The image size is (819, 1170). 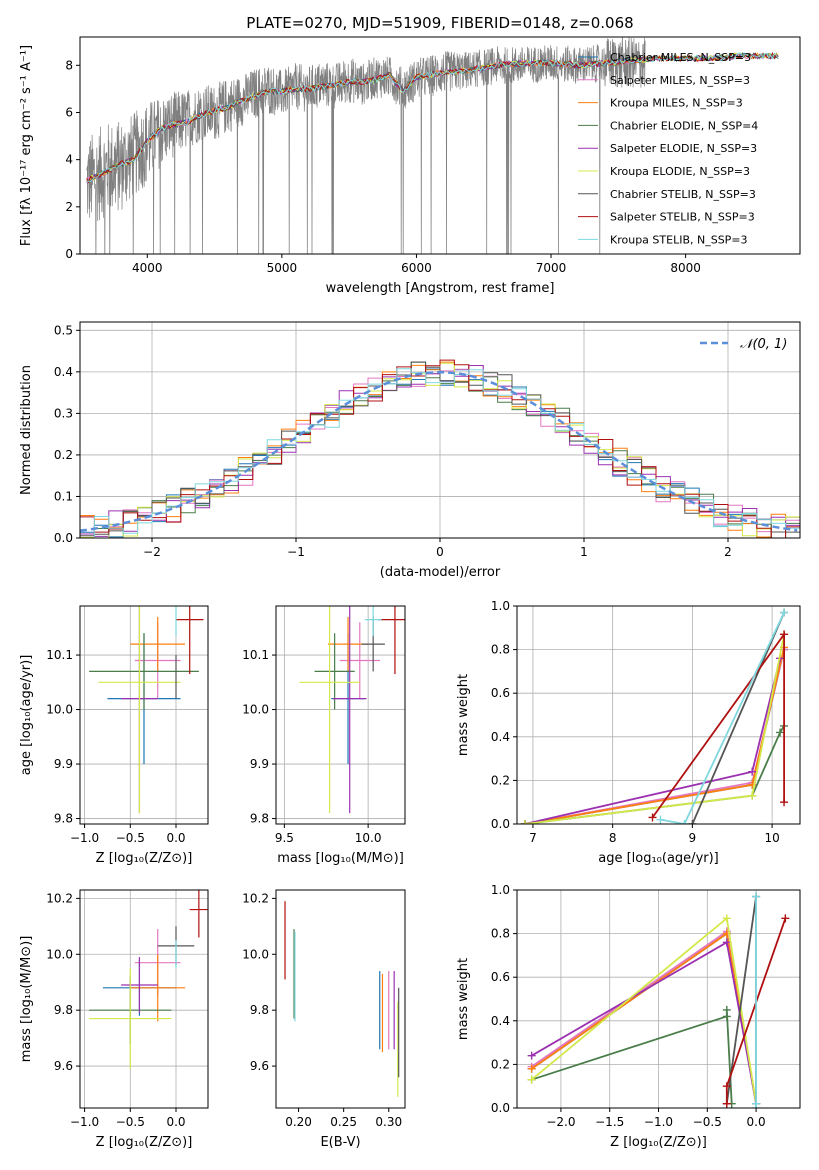 What do you see at coordinates (63, 330) in the screenshot?
I see `y-tick-label-5: 0.5` at bounding box center [63, 330].